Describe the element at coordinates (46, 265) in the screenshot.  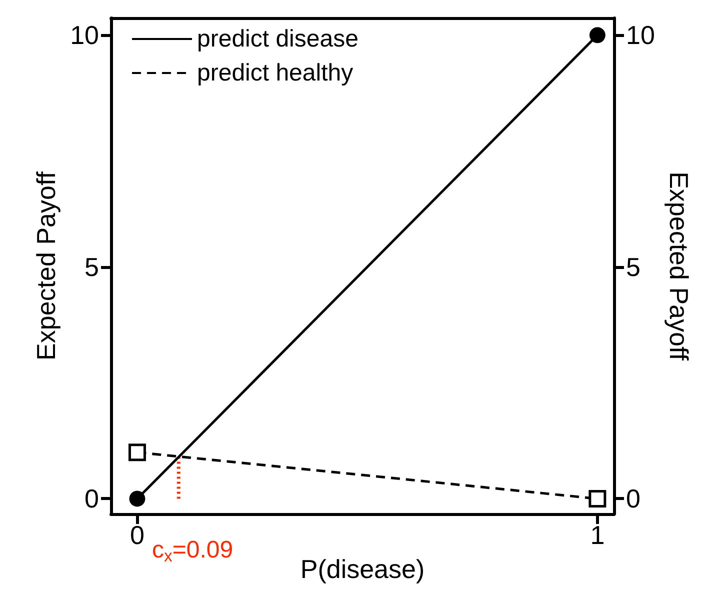
I see `y-axis-title: Expected Payoff` at that location.